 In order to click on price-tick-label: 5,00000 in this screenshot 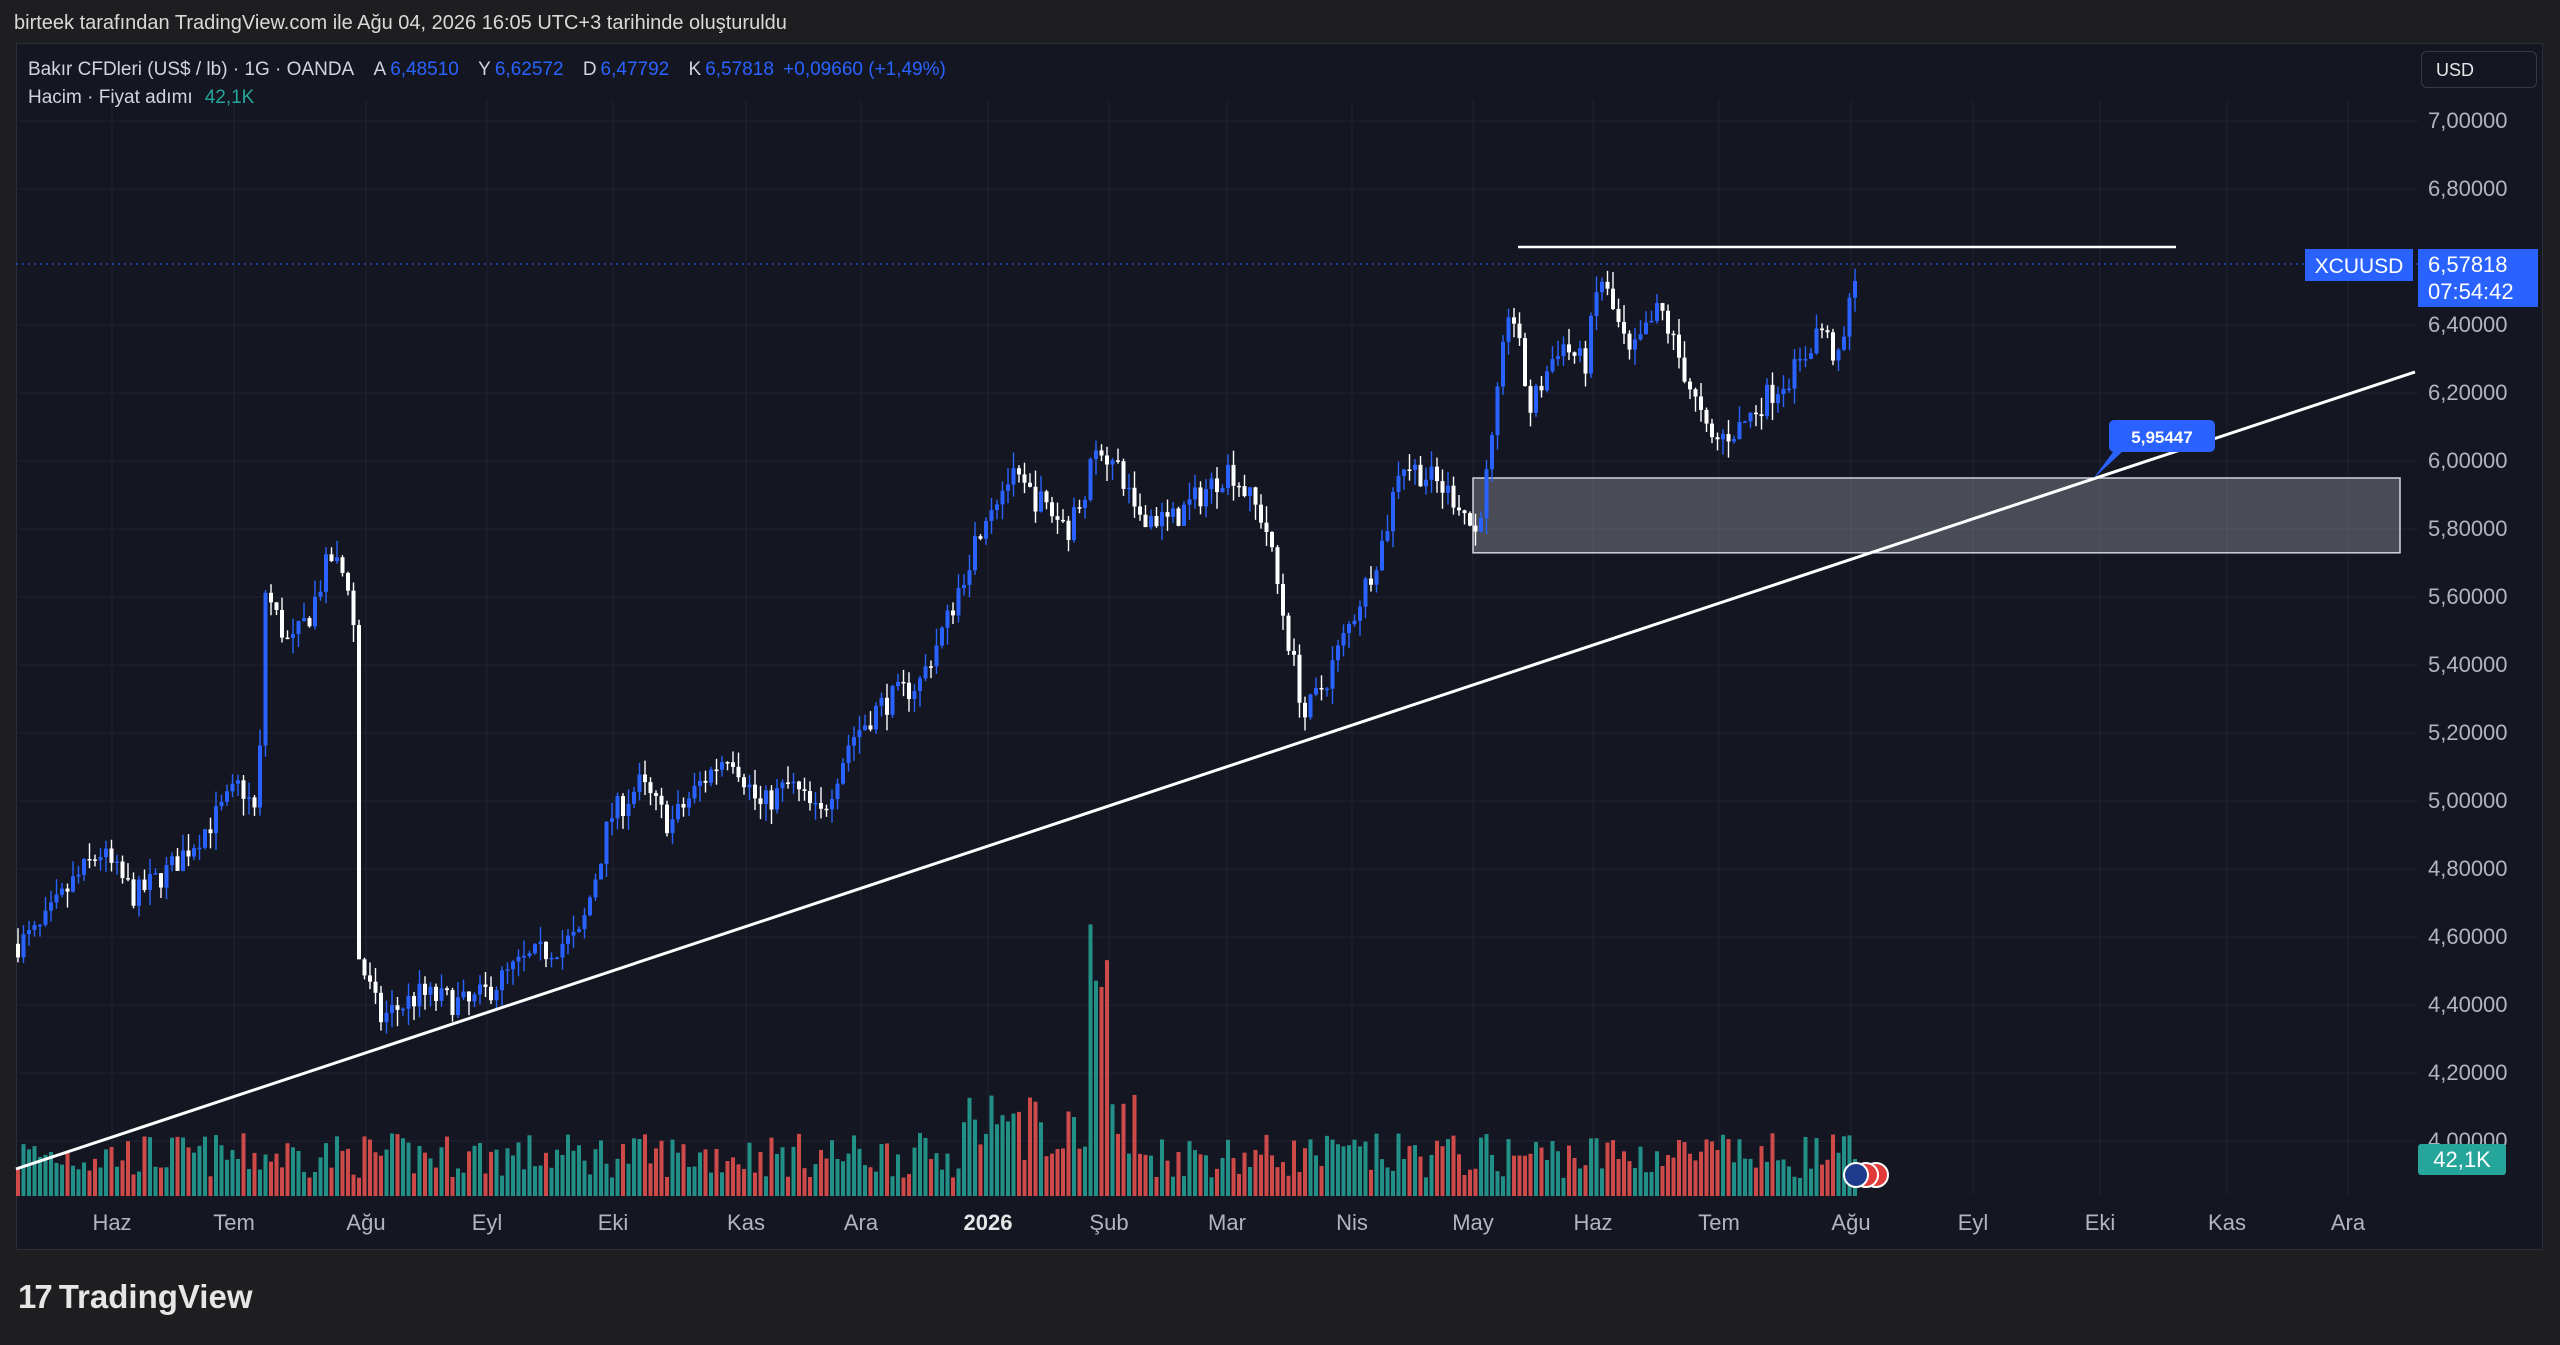, I will do `click(2468, 800)`.